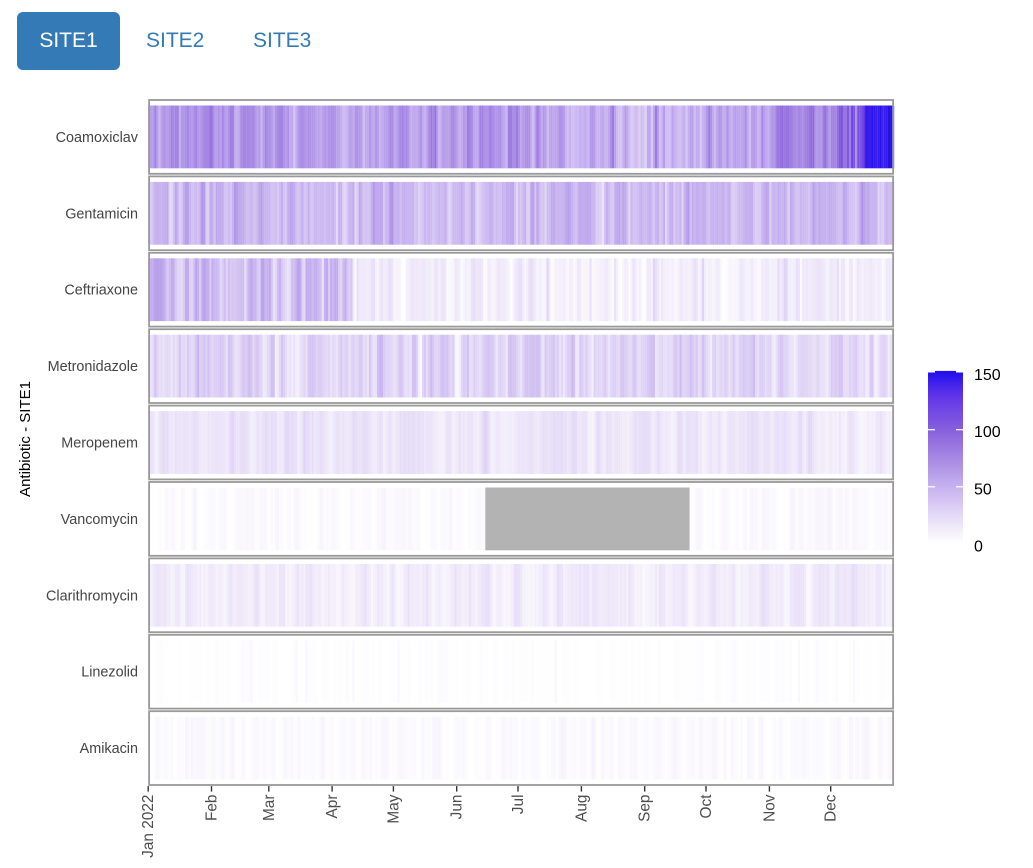 Image resolution: width=1033 pixels, height=868 pixels. What do you see at coordinates (457, 807) in the screenshot?
I see `svg-text: Jun` at bounding box center [457, 807].